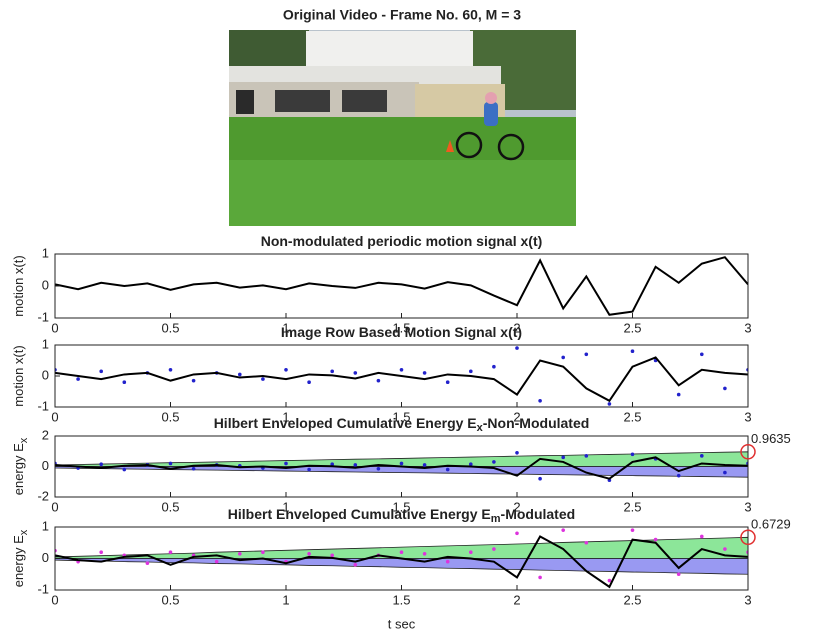  I want to click on y-axis-label: energy Ex, so click(20, 558).